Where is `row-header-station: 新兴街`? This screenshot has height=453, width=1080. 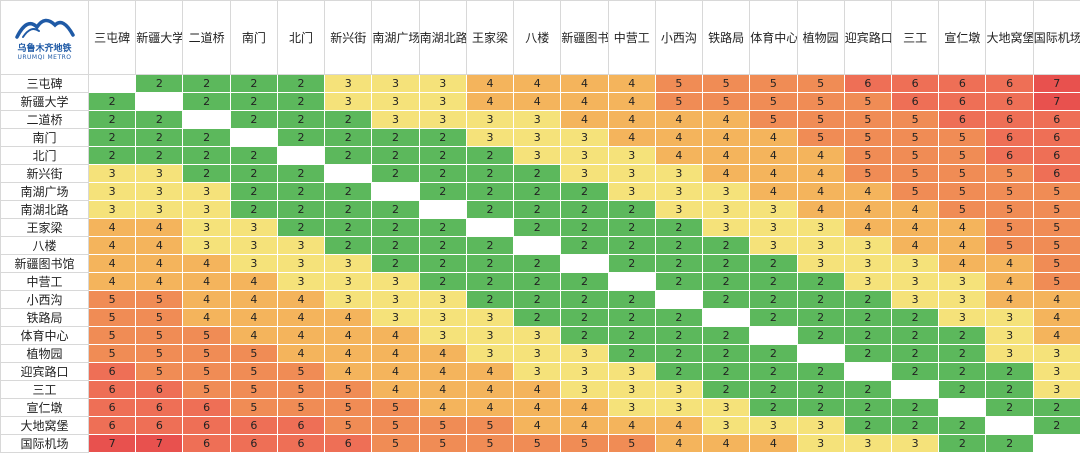
row-header-station: 新兴街 is located at coordinates (45, 174).